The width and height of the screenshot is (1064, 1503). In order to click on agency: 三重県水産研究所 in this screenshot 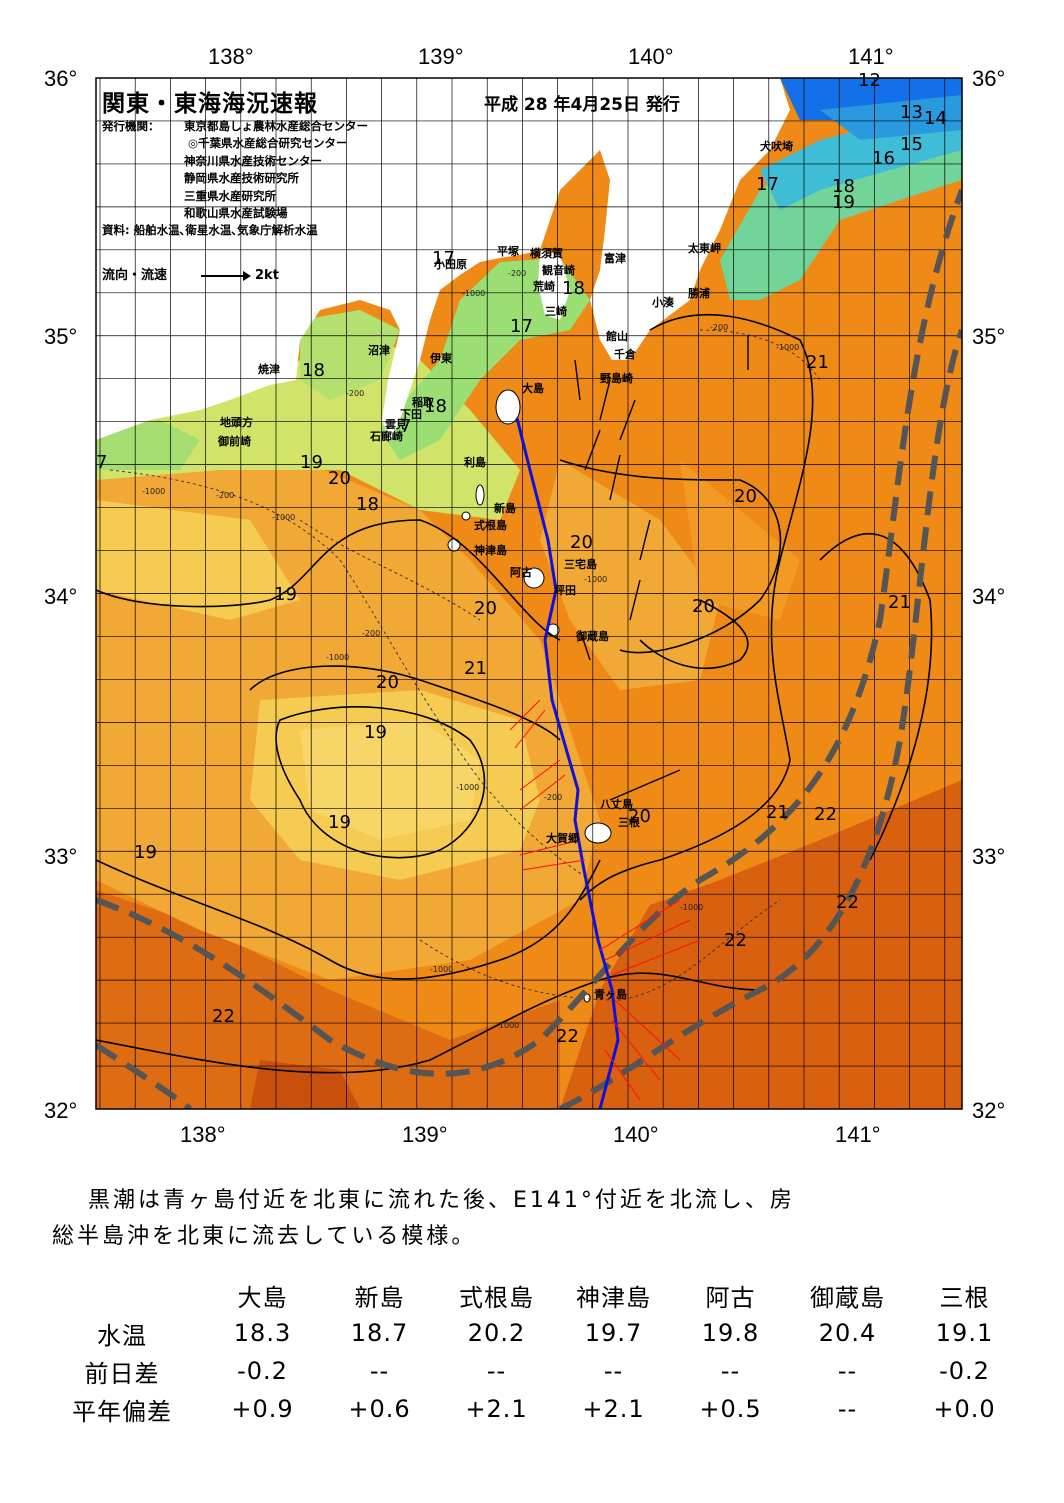, I will do `click(230, 195)`.